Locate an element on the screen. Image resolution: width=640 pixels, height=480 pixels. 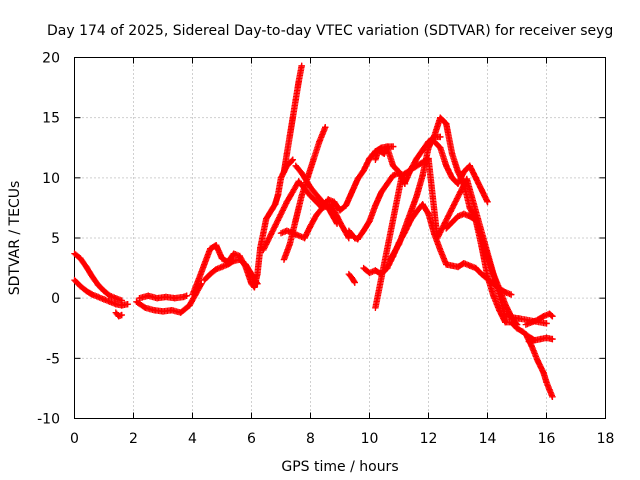
x-tick-label: 8 is located at coordinates (310, 439).